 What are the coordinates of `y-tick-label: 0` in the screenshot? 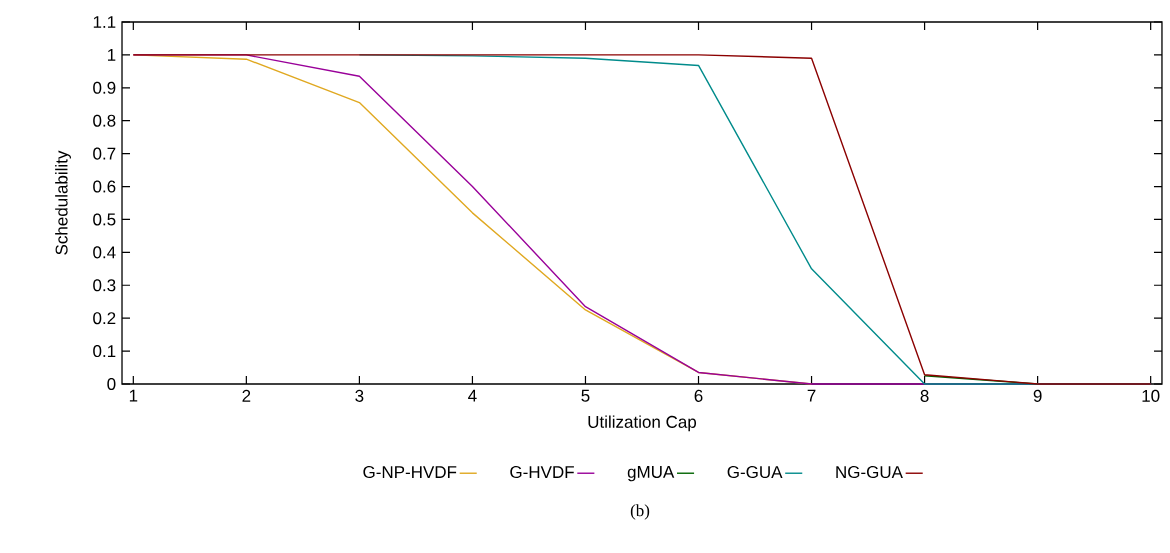 It's located at (111, 384).